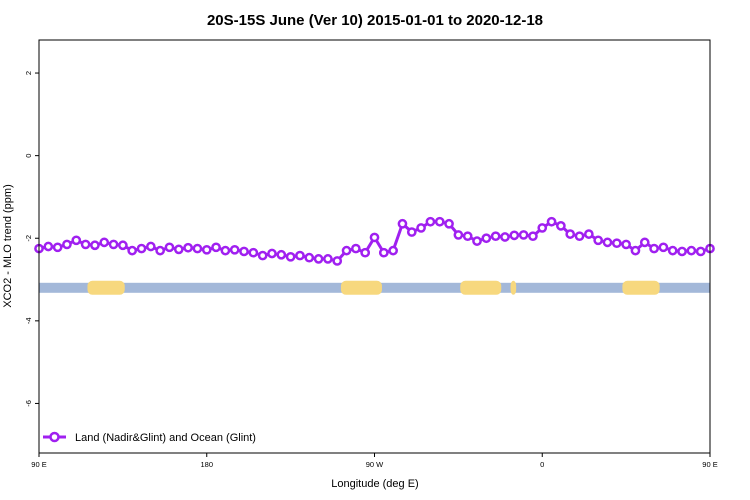  I want to click on legend-label: Land (Nadir&Glint) and Ocean (Glint), so click(165, 438).